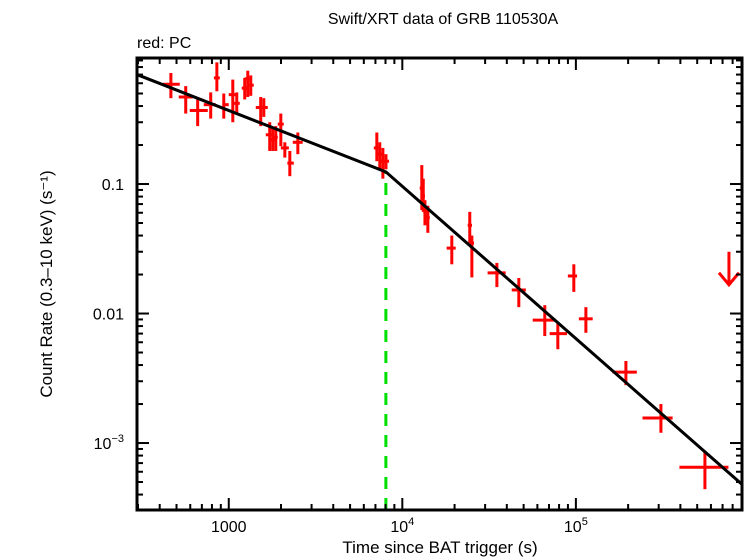  What do you see at coordinates (229, 527) in the screenshot?
I see `x-tick-label: 1000` at bounding box center [229, 527].